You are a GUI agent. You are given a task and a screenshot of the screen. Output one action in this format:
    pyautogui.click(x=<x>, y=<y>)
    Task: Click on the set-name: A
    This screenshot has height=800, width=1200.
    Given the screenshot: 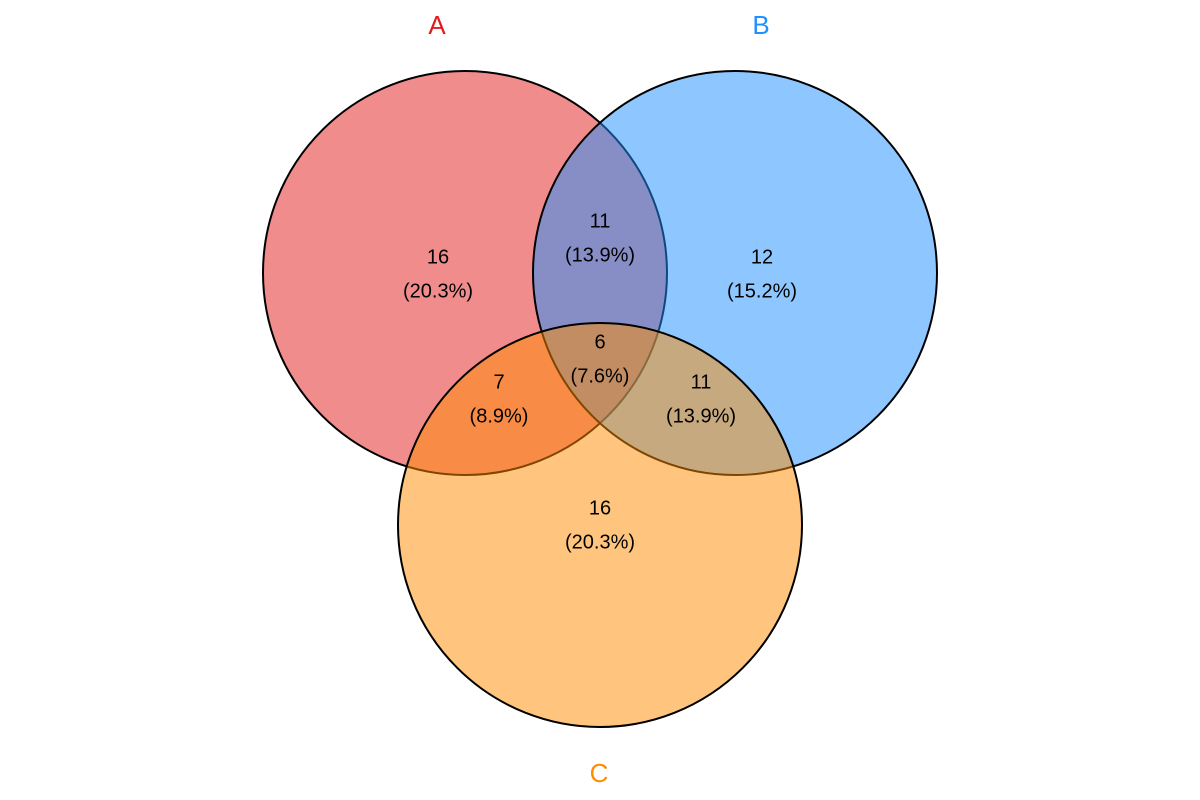 What is the action you would take?
    pyautogui.click(x=437, y=25)
    